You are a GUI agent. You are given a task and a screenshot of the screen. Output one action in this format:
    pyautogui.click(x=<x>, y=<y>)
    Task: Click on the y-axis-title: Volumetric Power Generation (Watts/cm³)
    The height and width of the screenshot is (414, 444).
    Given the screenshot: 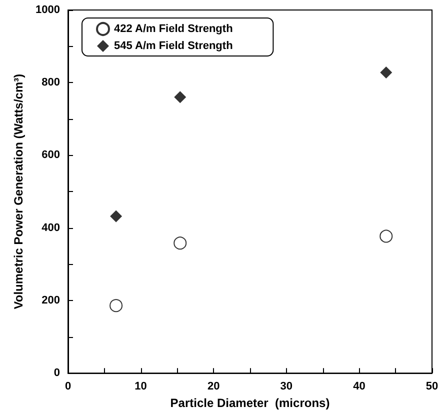 What is the action you would take?
    pyautogui.click(x=19, y=192)
    